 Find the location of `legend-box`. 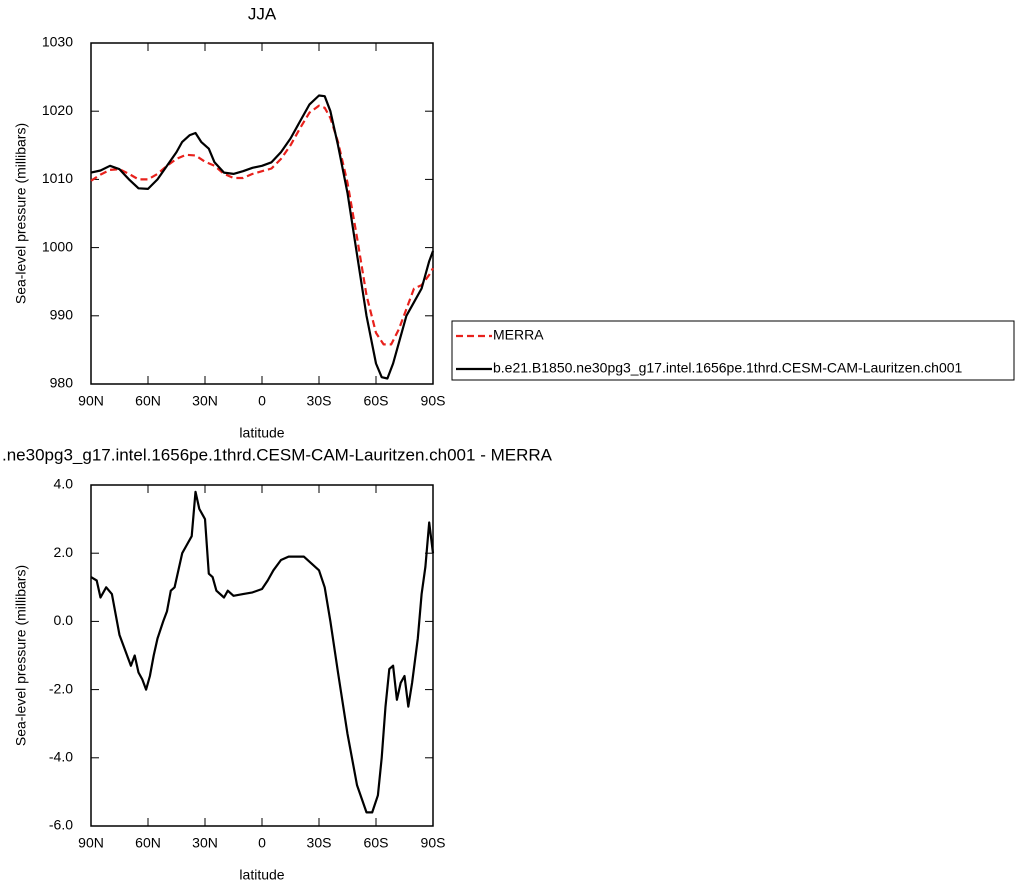

legend-box is located at coordinates (733, 350).